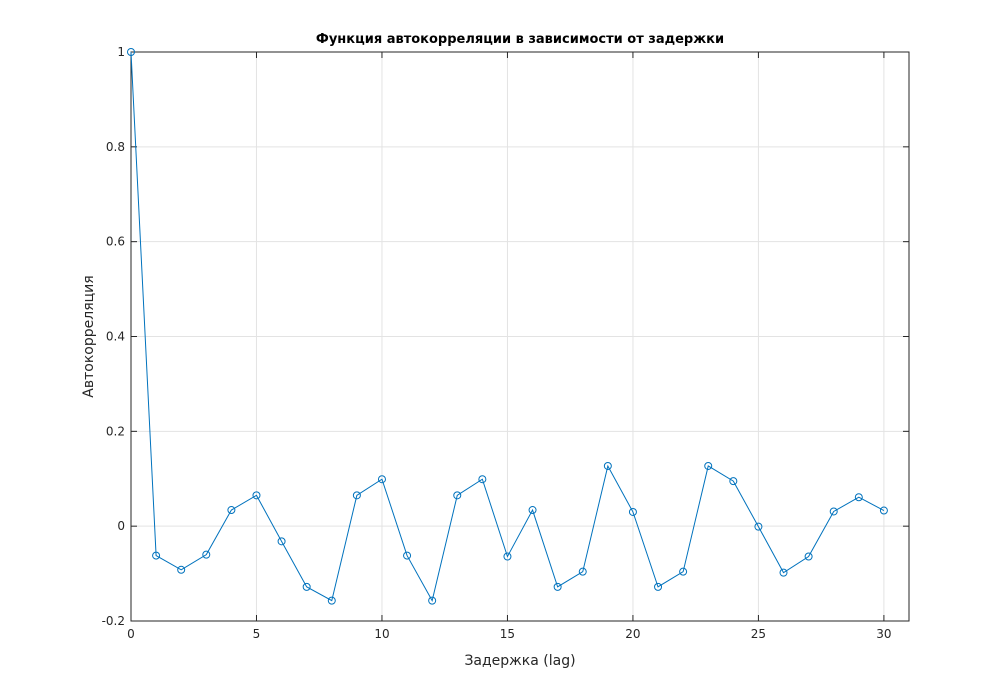  What do you see at coordinates (115, 242) in the screenshot?
I see `y-tick-label: 0.6` at bounding box center [115, 242].